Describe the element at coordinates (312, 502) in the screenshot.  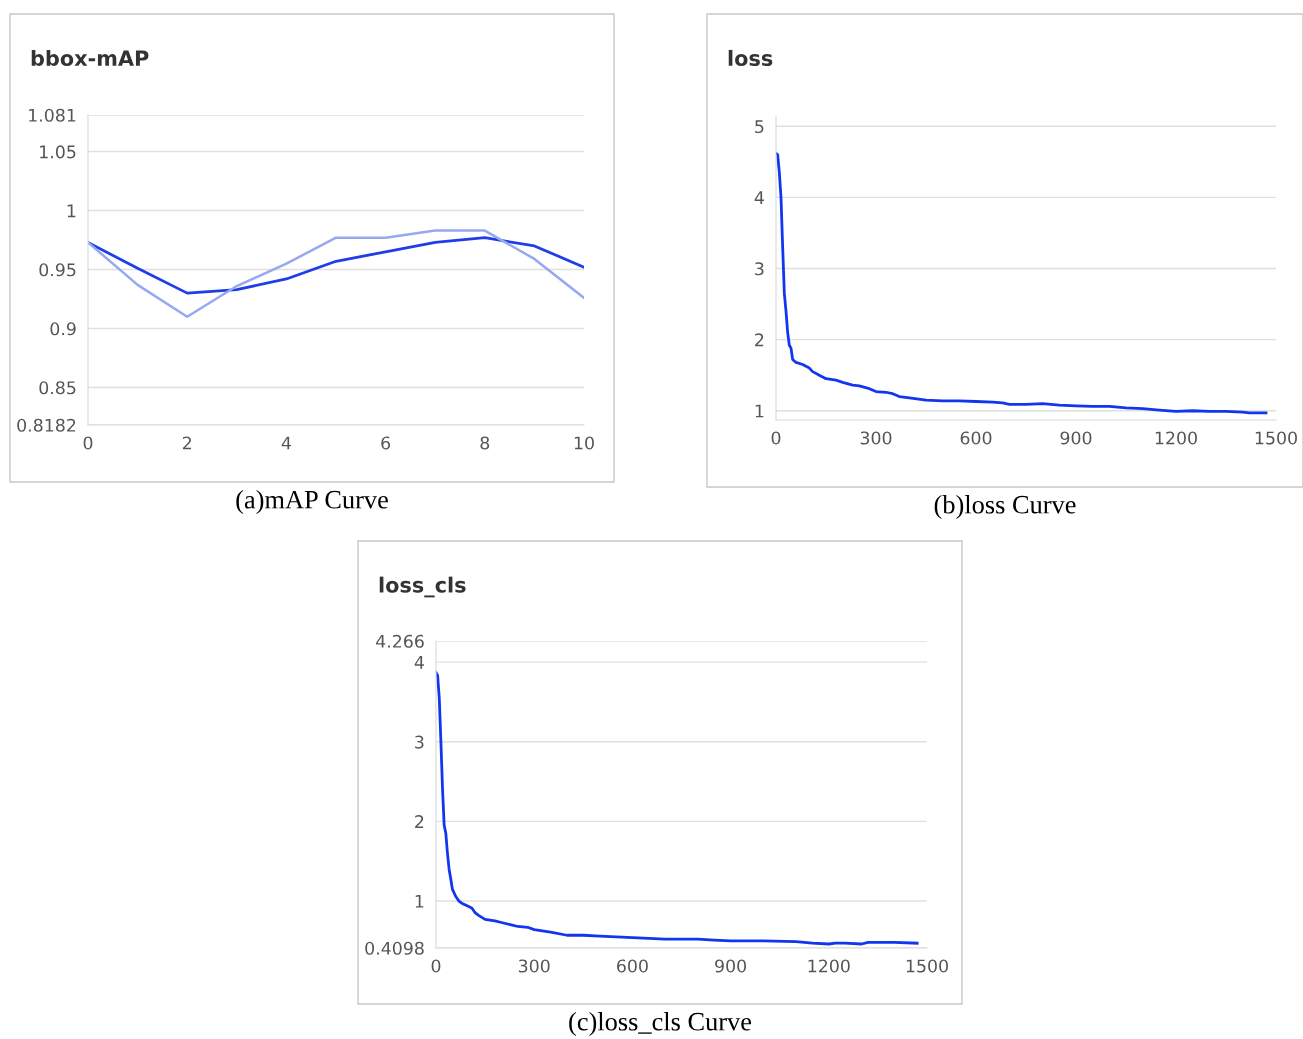
I see `text: (a)mAP Curve` at that location.